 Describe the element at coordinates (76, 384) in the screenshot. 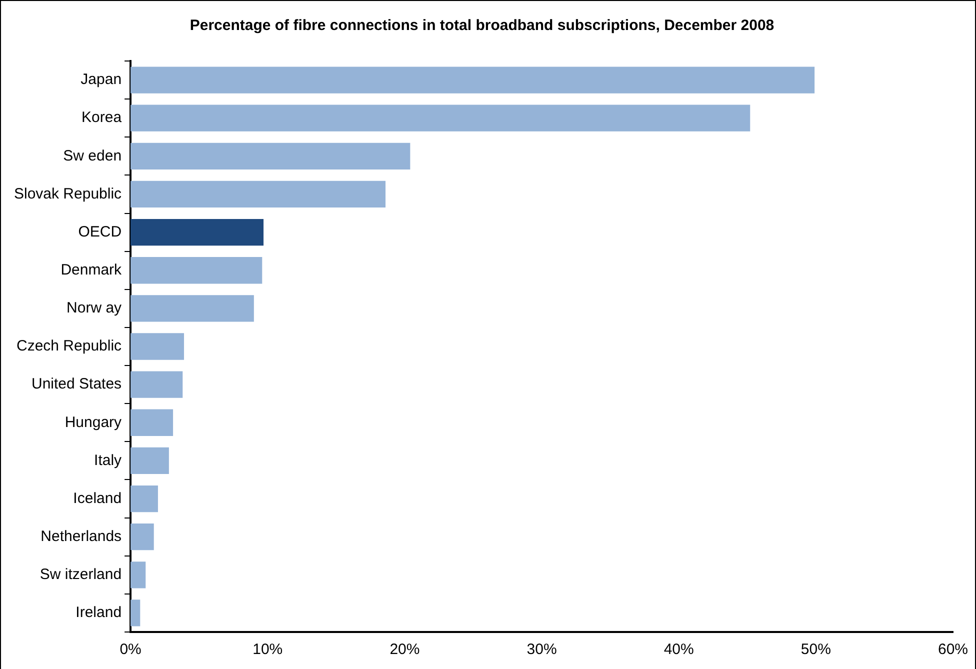

I see `y-tick-label: United States` at that location.